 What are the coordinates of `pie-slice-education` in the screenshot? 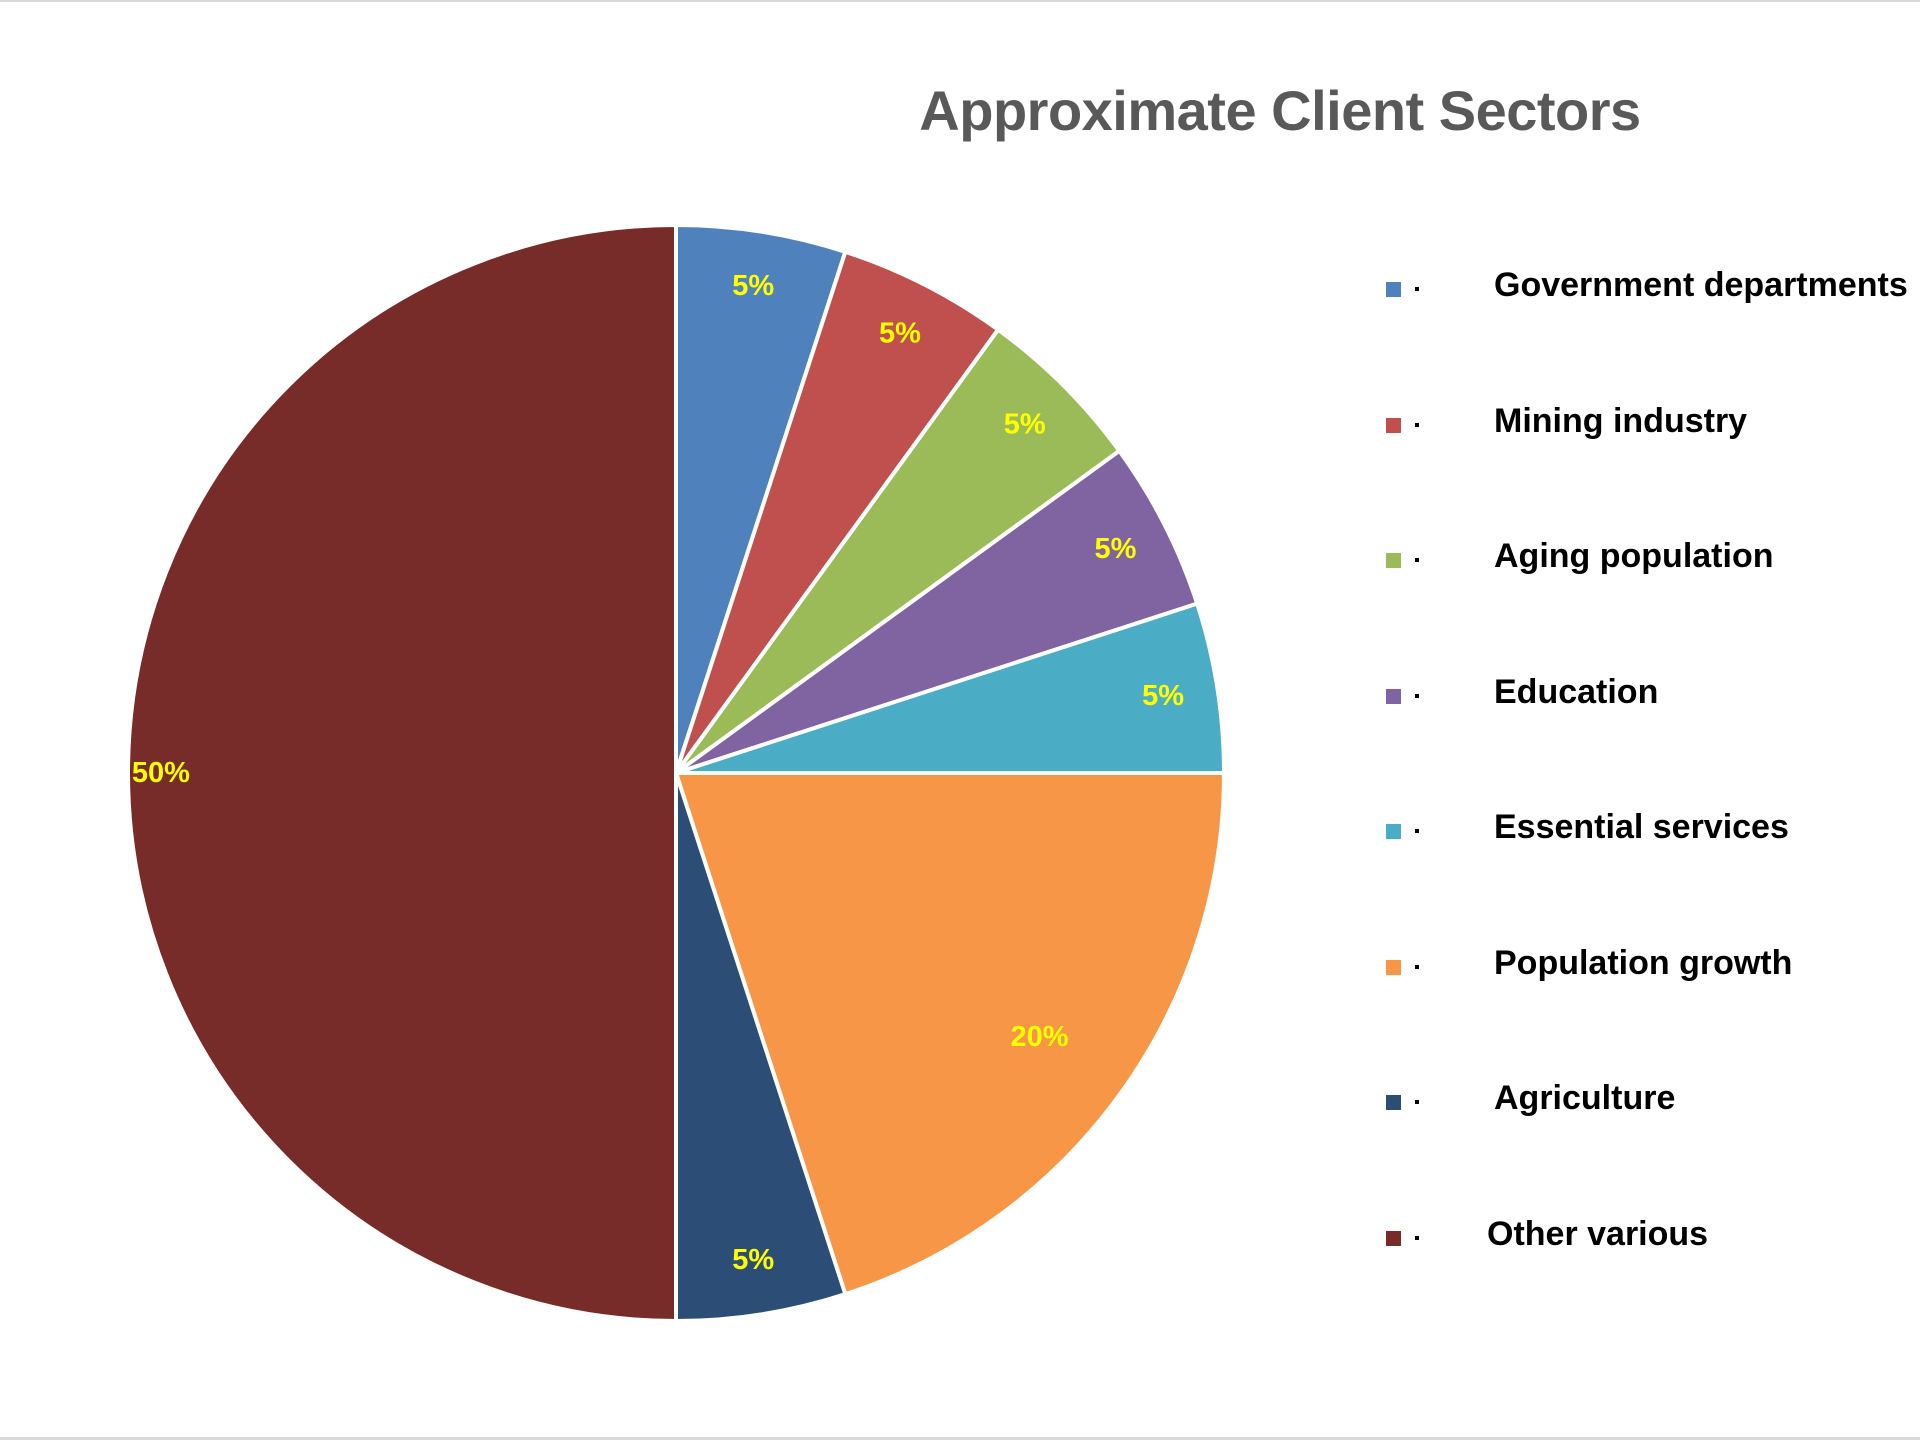 It's located at (937, 611).